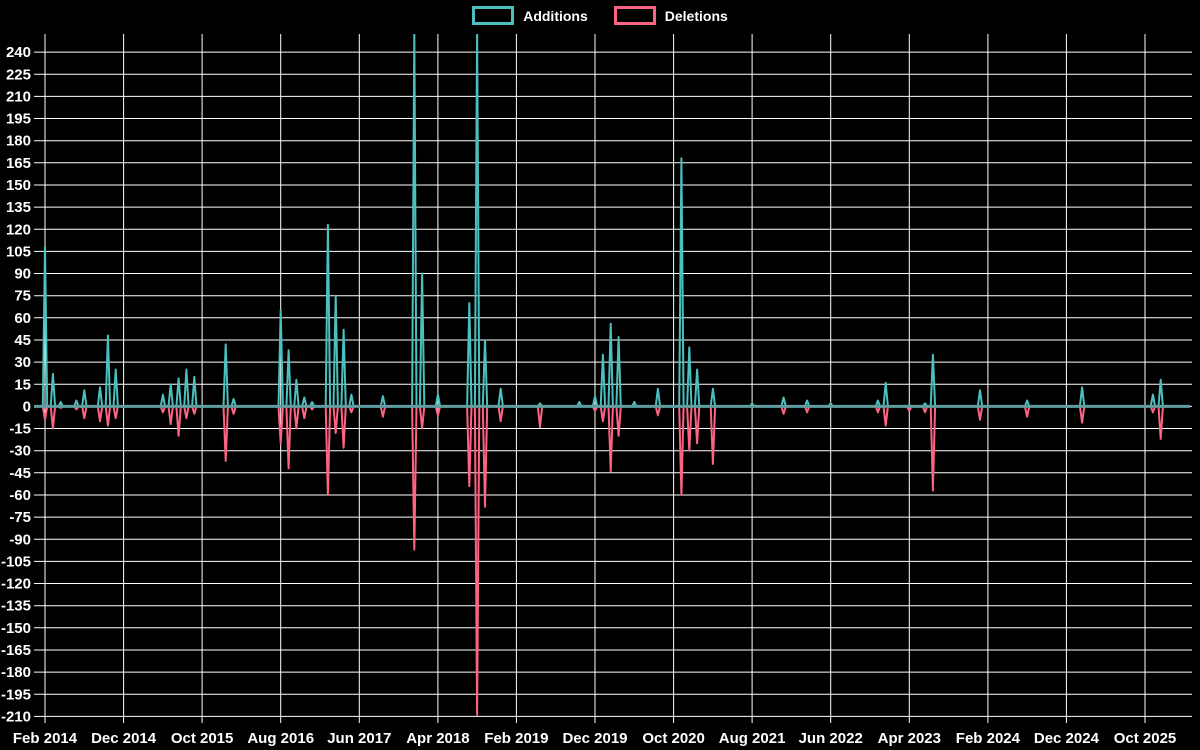 Image resolution: width=1200 pixels, height=750 pixels. Describe the element at coordinates (18, 229) in the screenshot. I see `y-tick-label: 120` at that location.